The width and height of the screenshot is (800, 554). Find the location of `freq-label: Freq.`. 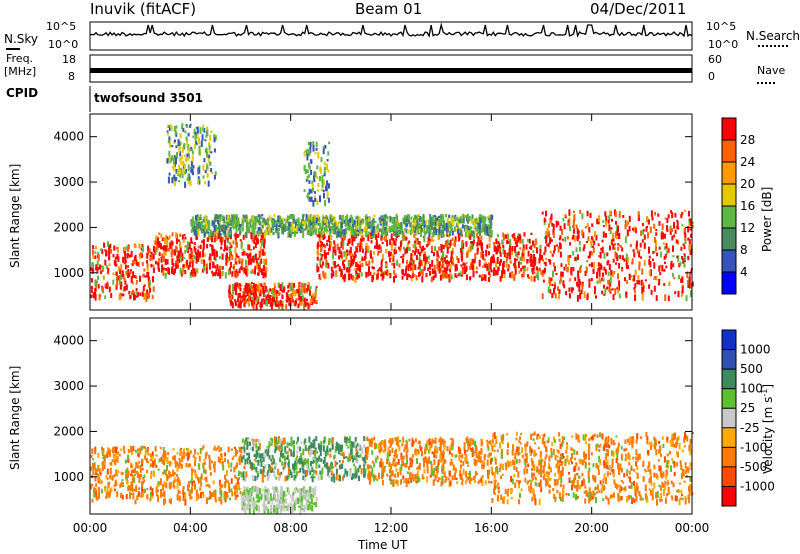

freq-label: Freq. is located at coordinates (20, 58).